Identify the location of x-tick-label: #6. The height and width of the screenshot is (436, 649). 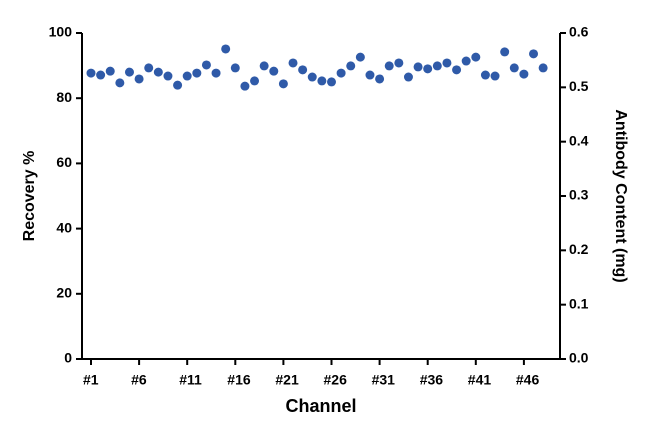
(139, 380).